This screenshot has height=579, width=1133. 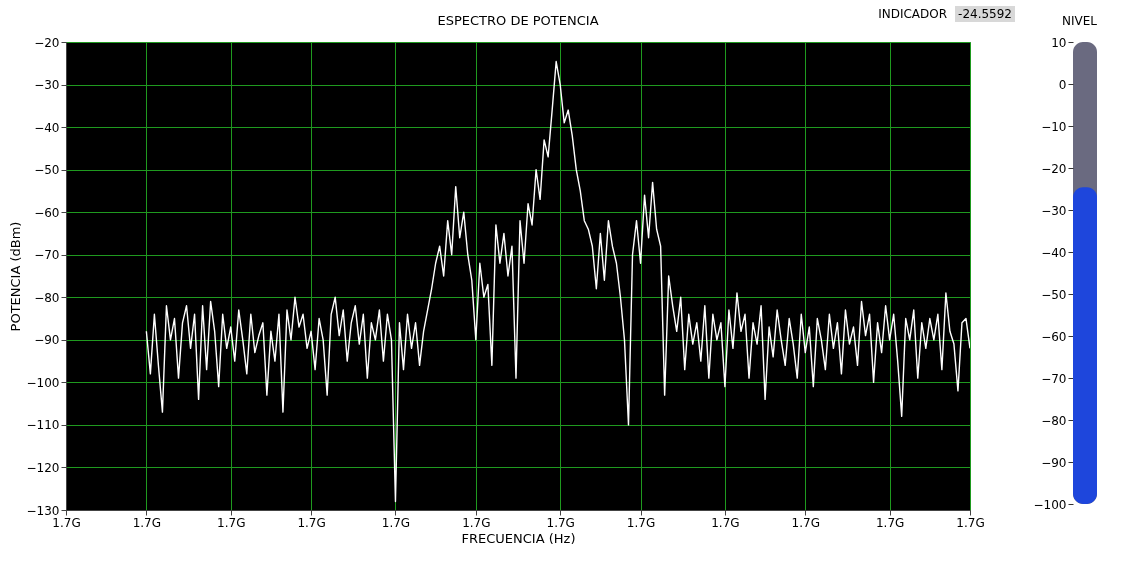 What do you see at coordinates (15, 276) in the screenshot?
I see `y-axis-title: POTENCIA (dBm)` at bounding box center [15, 276].